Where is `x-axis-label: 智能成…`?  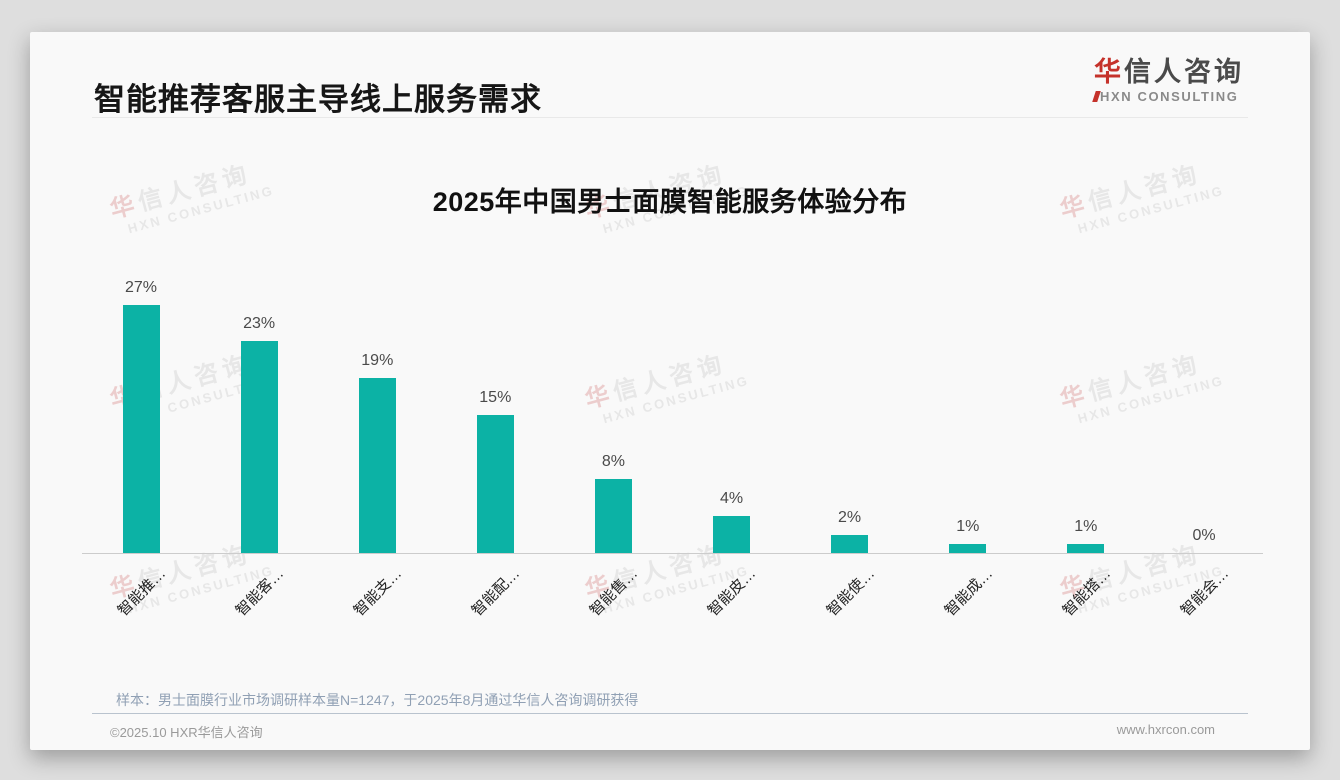
x-axis-label: 智能成… is located at coordinates (968, 592).